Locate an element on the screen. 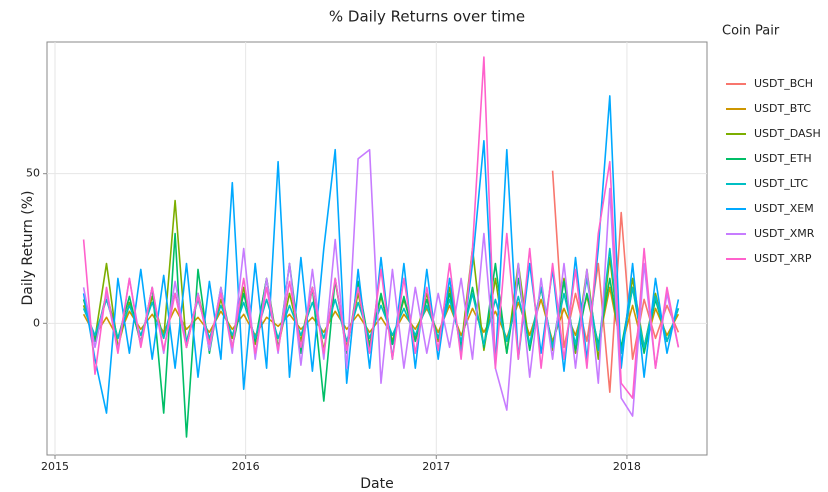 The width and height of the screenshot is (828, 492). legend-label: USDT_XEM is located at coordinates (784, 208).